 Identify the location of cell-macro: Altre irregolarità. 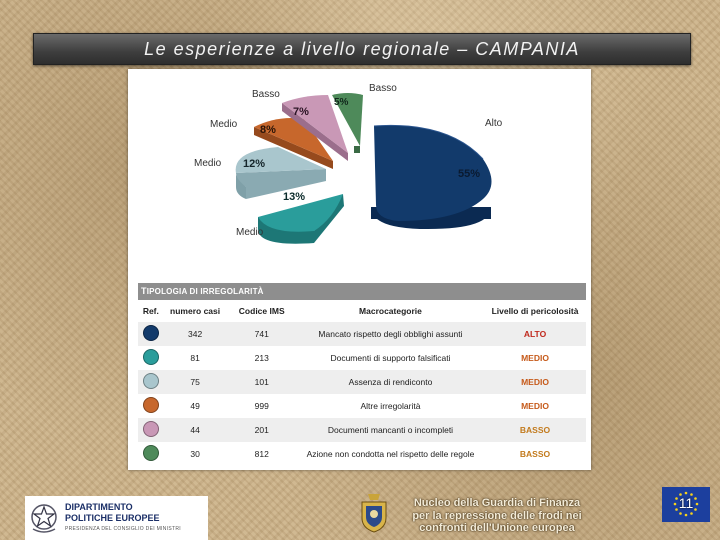
(390, 406).